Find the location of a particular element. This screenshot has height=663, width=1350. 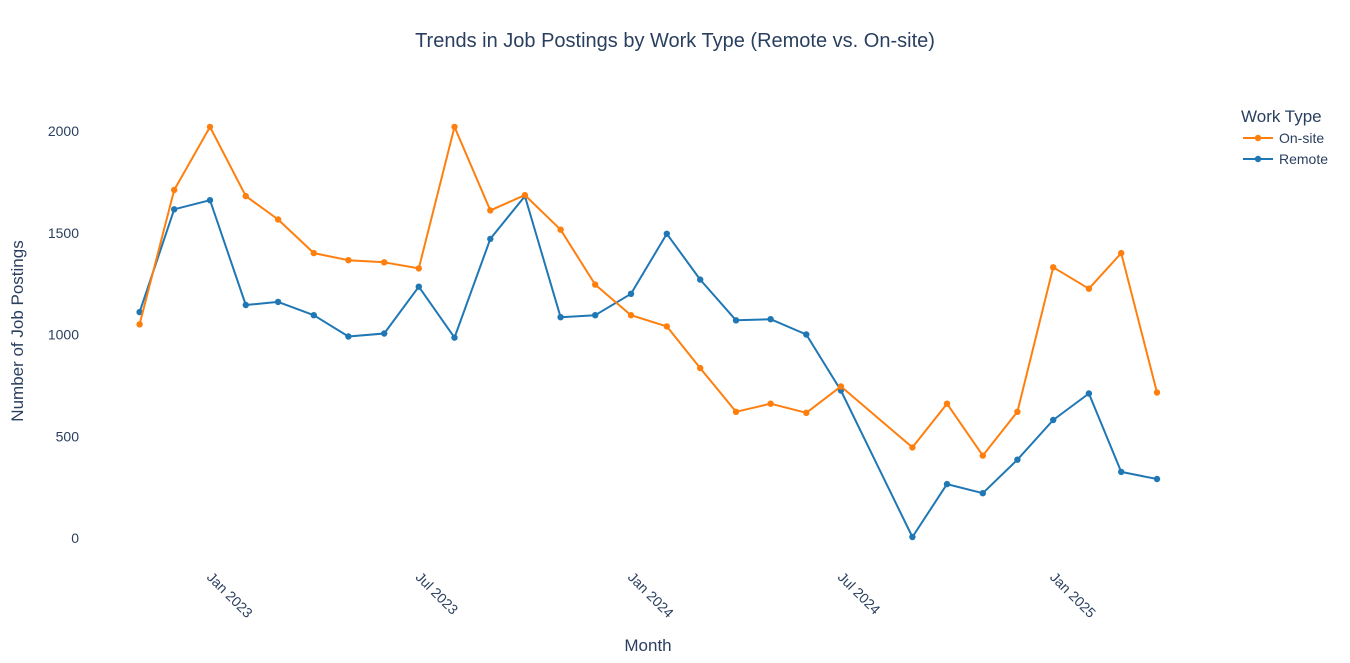

legend-label: On-site is located at coordinates (1301, 138).